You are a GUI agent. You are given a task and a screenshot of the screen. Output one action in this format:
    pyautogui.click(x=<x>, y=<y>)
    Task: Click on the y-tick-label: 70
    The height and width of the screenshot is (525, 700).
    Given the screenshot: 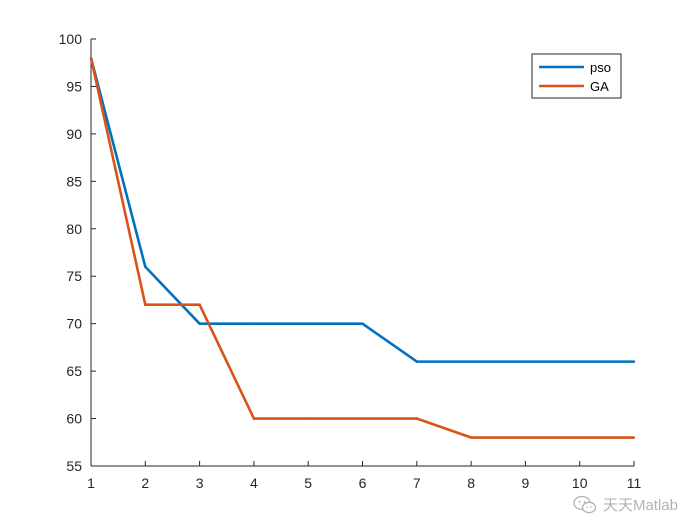 What is the action you would take?
    pyautogui.click(x=74, y=324)
    